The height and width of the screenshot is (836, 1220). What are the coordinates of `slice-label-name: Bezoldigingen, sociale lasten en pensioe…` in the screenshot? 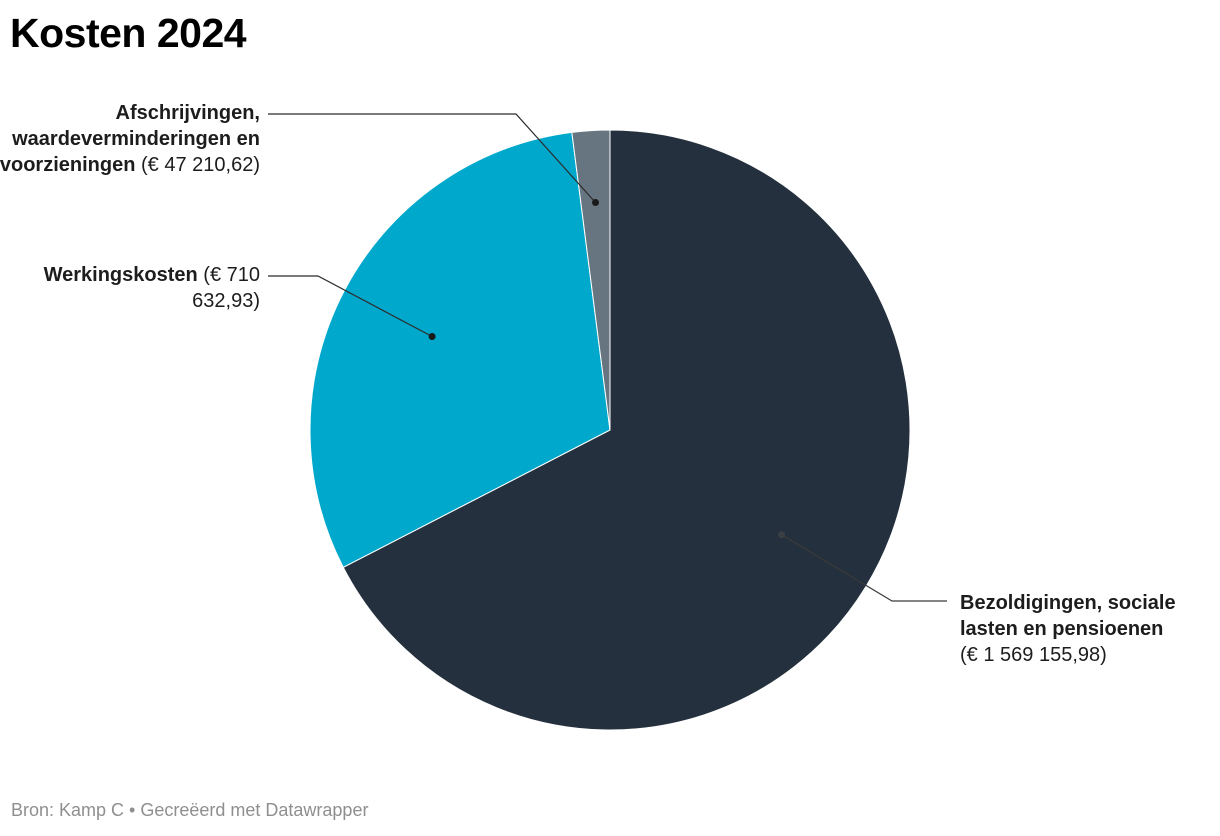 It's located at (1068, 616).